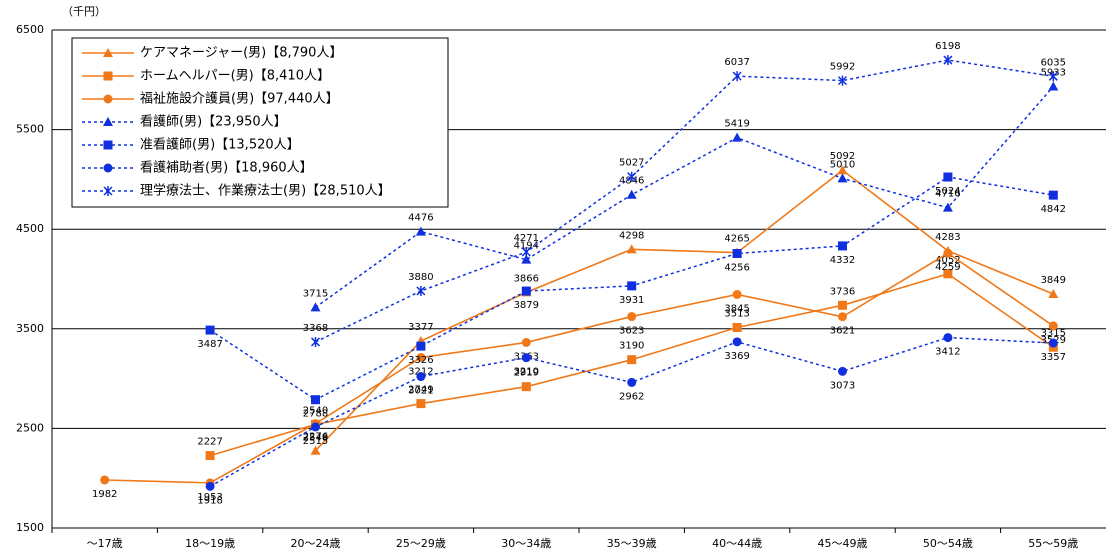  Describe the element at coordinates (315, 293) in the screenshot. I see `data-label: 3715` at that location.